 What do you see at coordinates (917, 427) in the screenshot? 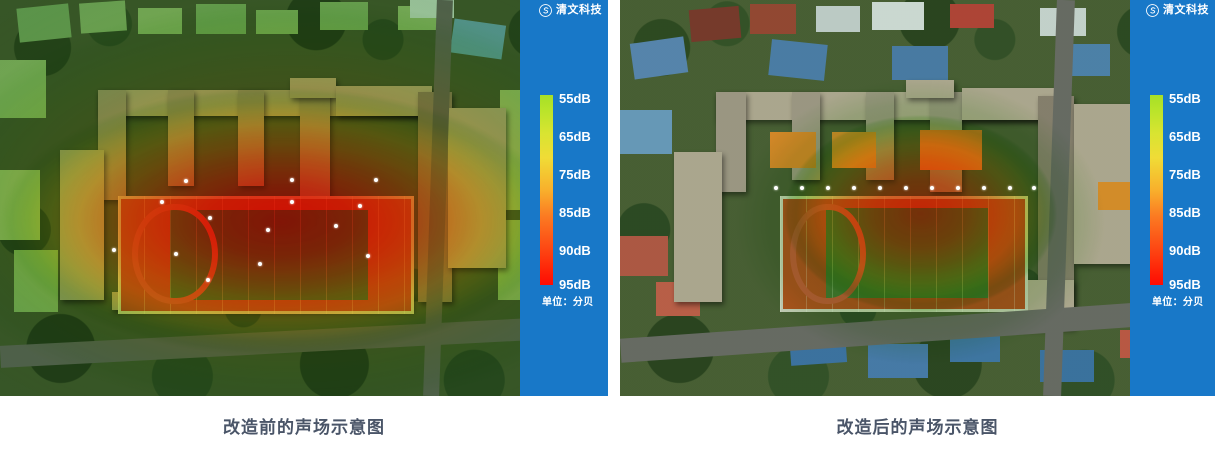
I see `caption-after-renovation: 改造后的声场示意图` at bounding box center [917, 427].